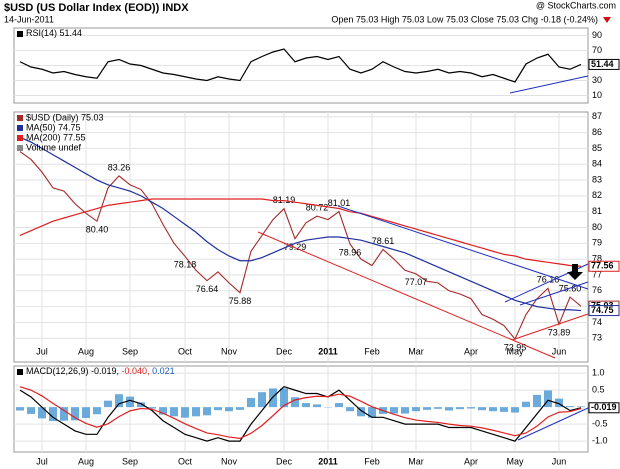 The width and height of the screenshot is (620, 469). Describe the element at coordinates (317, 207) in the screenshot. I see `value-label: 80.72` at that location.